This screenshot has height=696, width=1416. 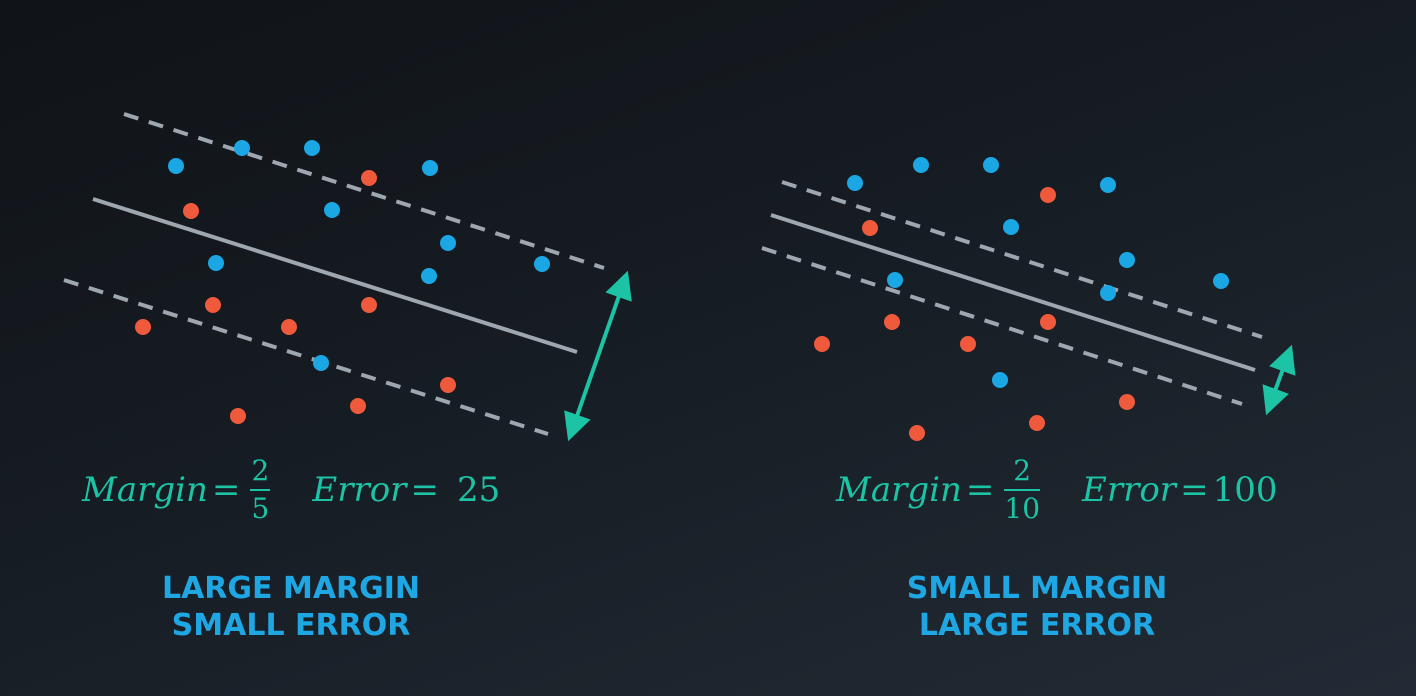 I want to click on margin-fraction: 2 5, so click(x=260, y=490).